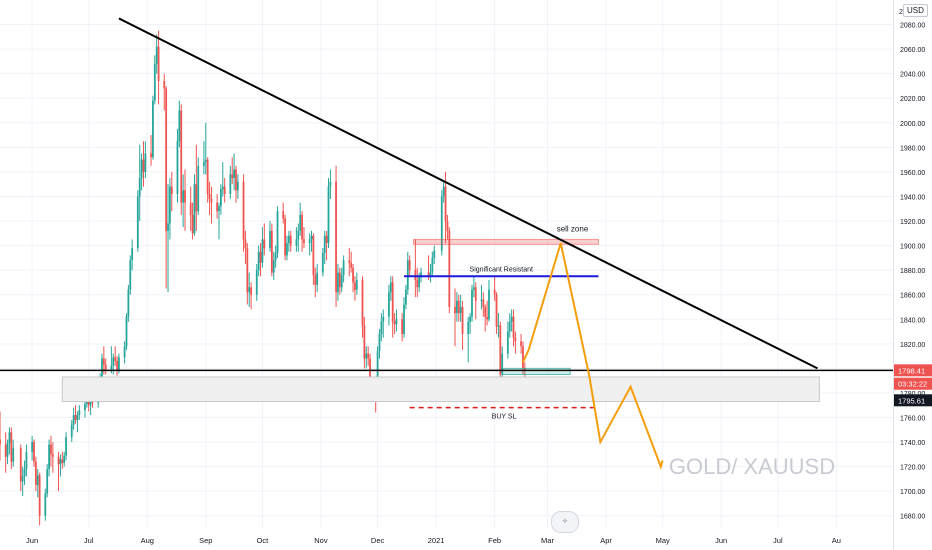  What do you see at coordinates (536, 371) in the screenshot?
I see `buy-zone` at bounding box center [536, 371].